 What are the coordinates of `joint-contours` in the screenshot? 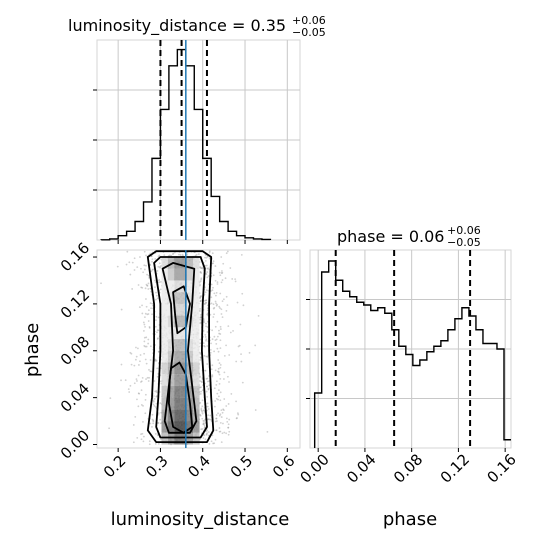 It's located at (180, 346).